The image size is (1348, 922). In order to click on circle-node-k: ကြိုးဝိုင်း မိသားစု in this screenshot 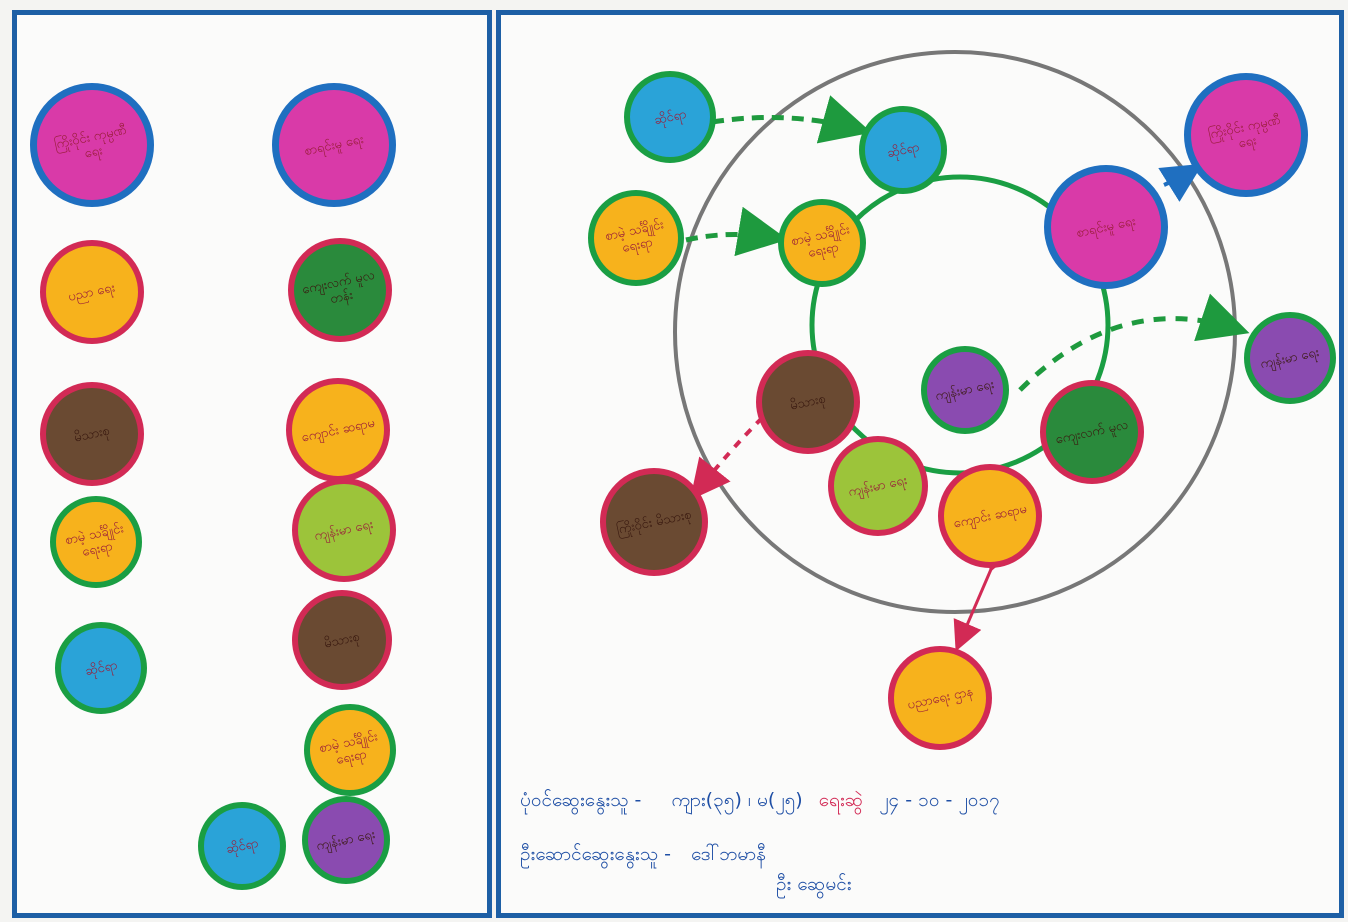, I will do `click(654, 522)`.